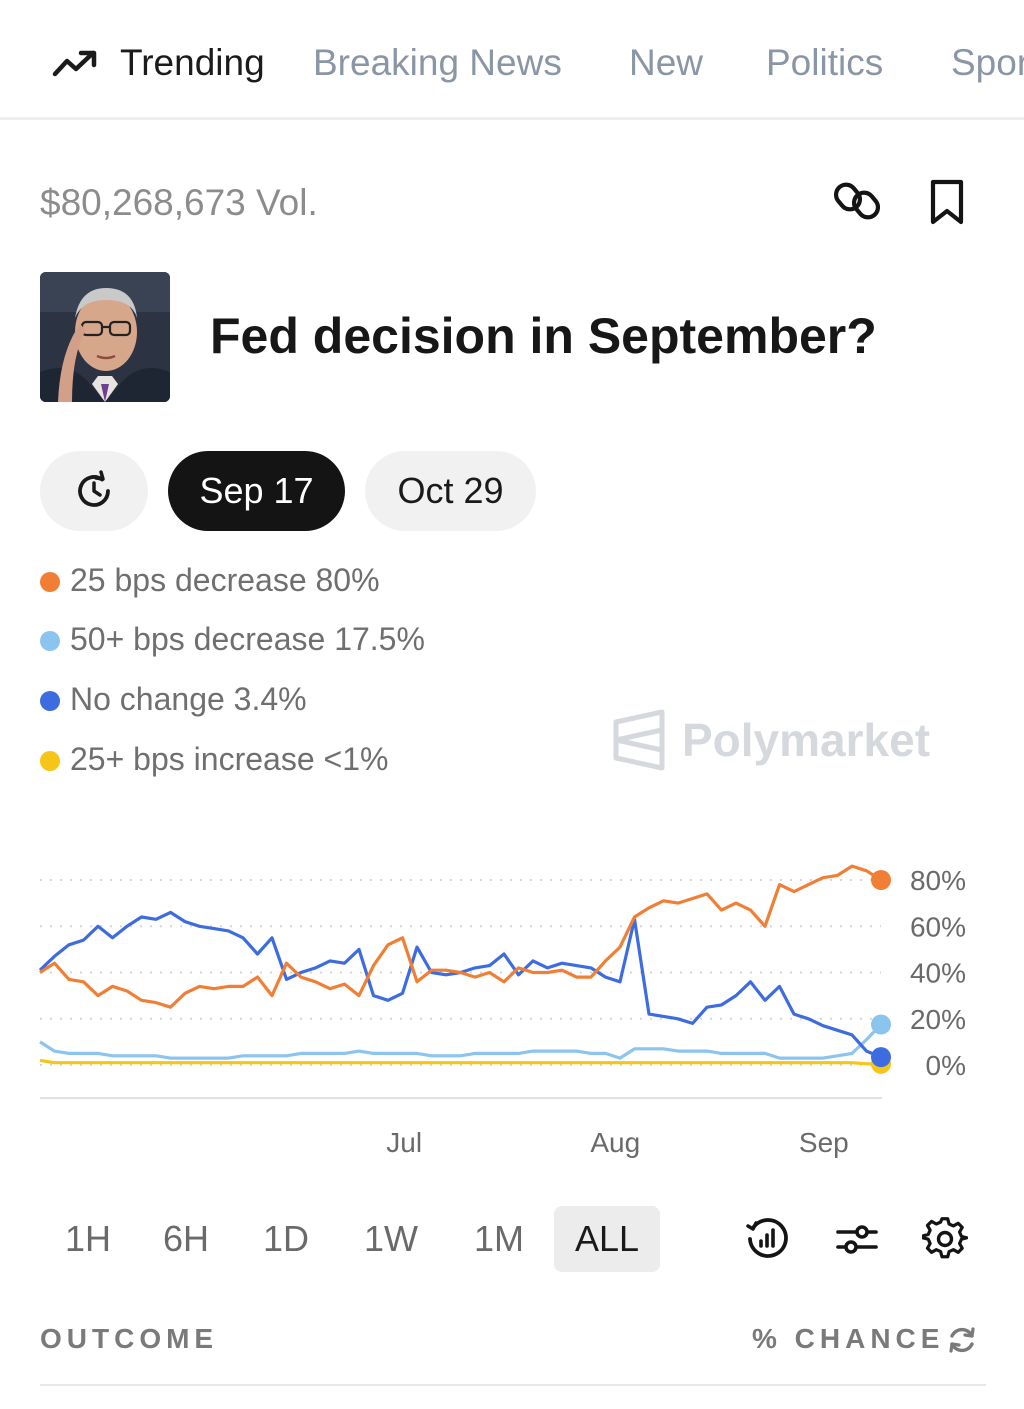  Describe the element at coordinates (88, 1238) in the screenshot. I see `range-1h: 1H` at that location.